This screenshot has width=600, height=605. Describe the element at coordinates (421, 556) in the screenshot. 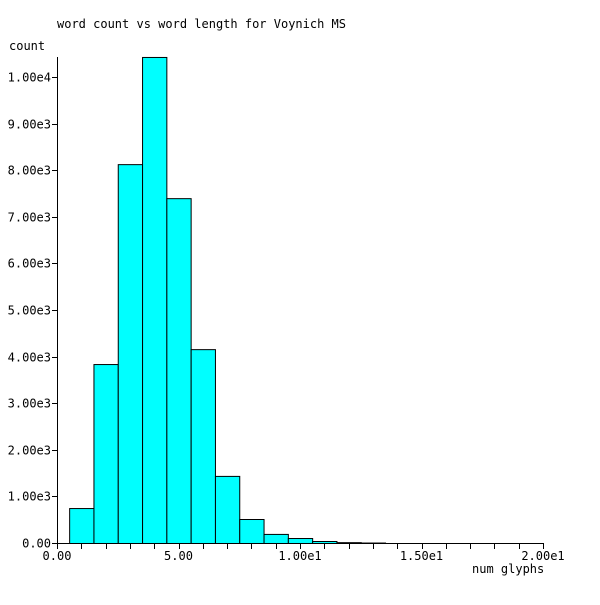

I see `x-tick-label: 1.50e1` at that location.